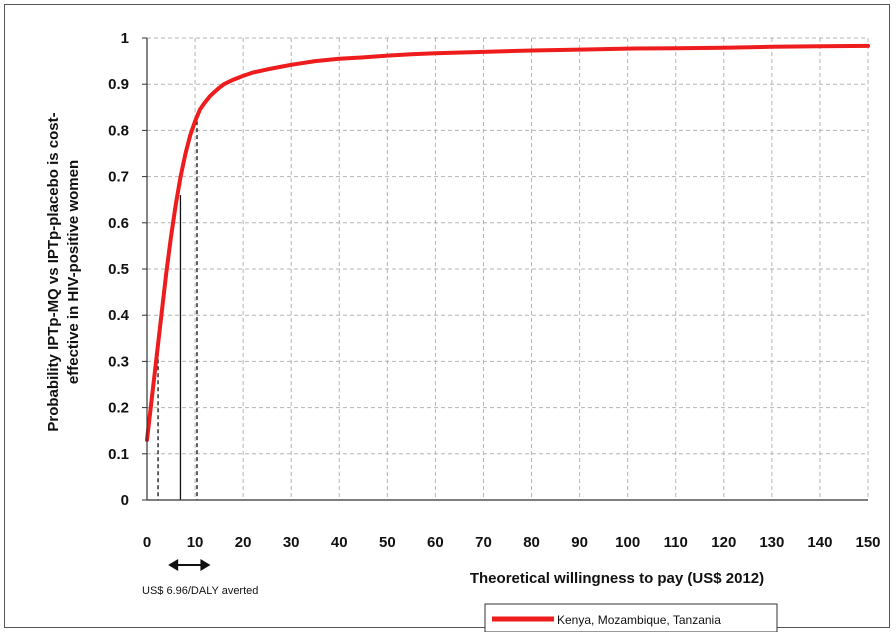  Describe the element at coordinates (867, 542) in the screenshot. I see `x-tick-label: 150` at that location.